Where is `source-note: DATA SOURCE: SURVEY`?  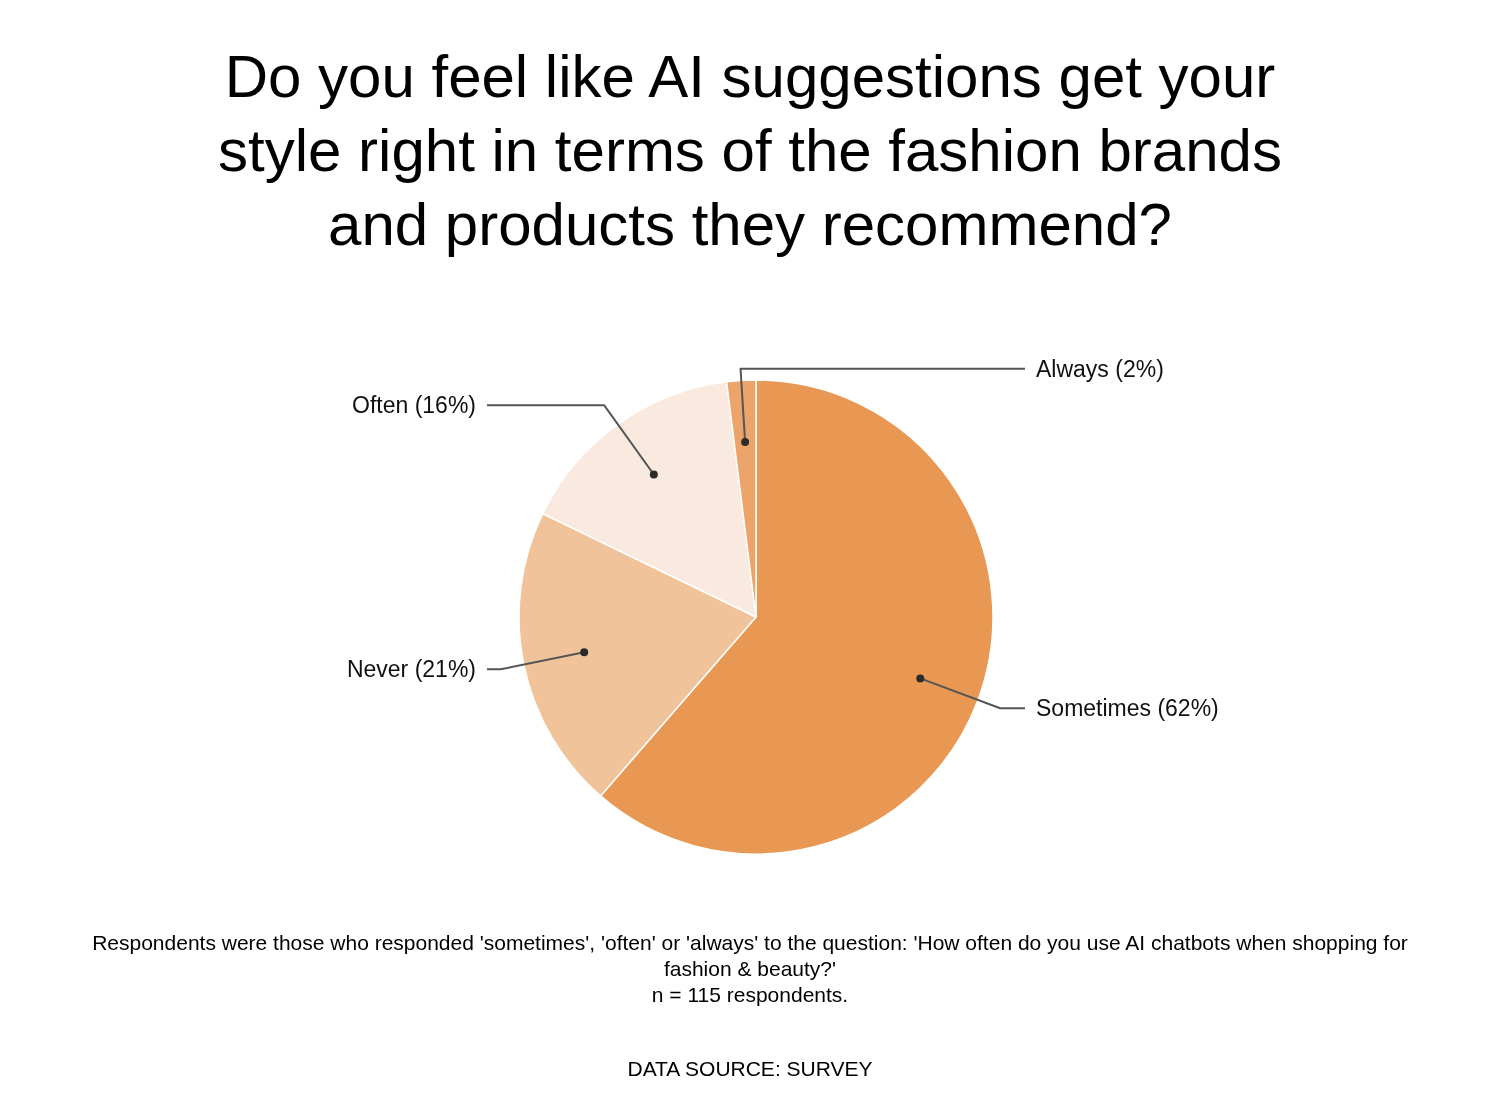 source-note: DATA SOURCE: SURVEY is located at coordinates (750, 1069).